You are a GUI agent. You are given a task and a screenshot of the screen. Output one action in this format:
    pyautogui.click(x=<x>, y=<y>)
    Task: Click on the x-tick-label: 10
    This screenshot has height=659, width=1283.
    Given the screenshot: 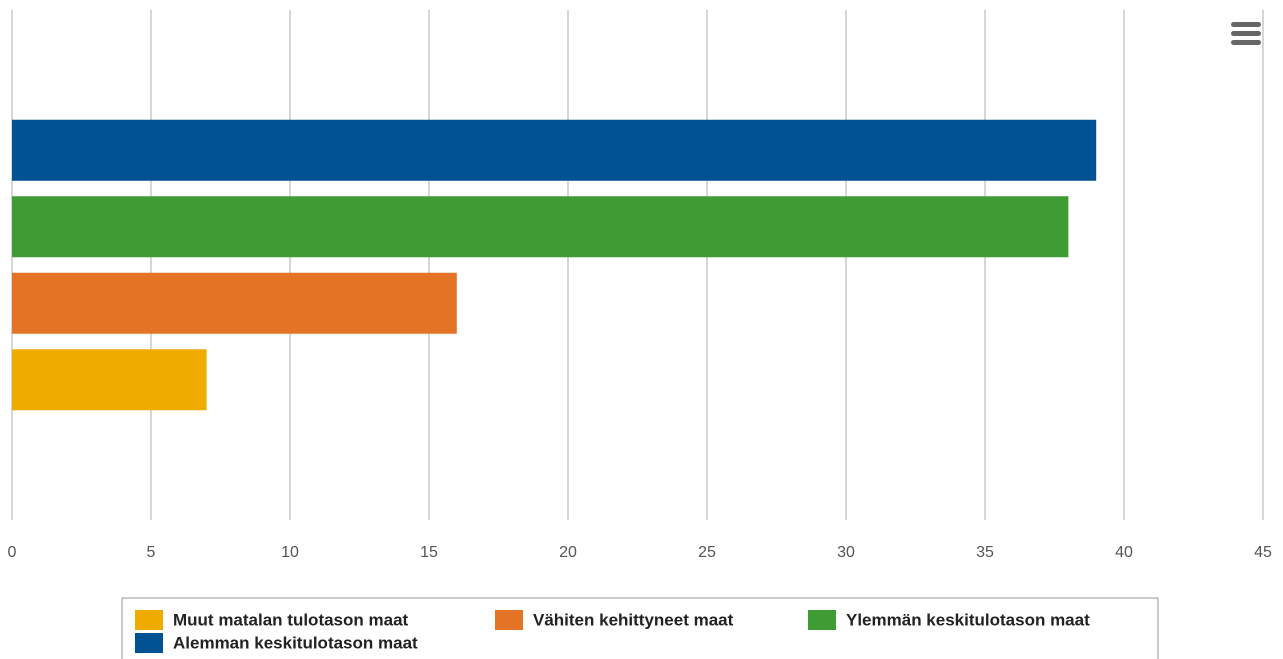 What is the action you would take?
    pyautogui.click(x=290, y=552)
    